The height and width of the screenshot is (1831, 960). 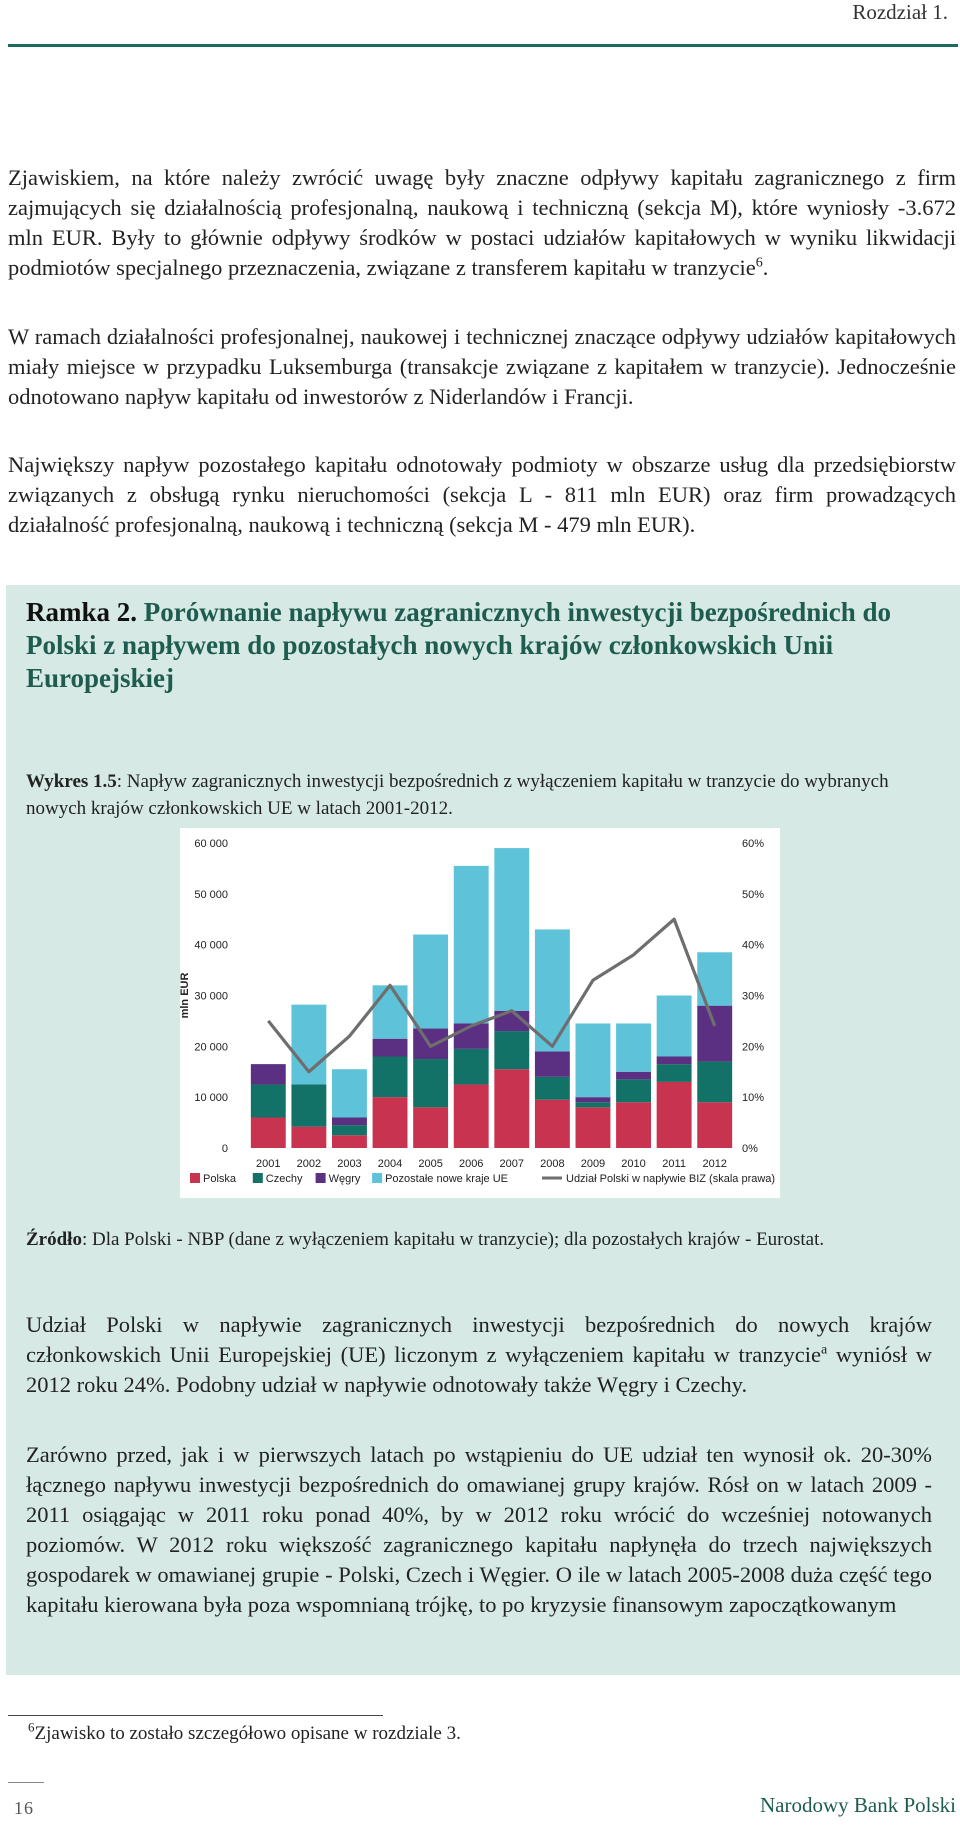 I want to click on y2-tick-label: 40%, so click(x=753, y=946).